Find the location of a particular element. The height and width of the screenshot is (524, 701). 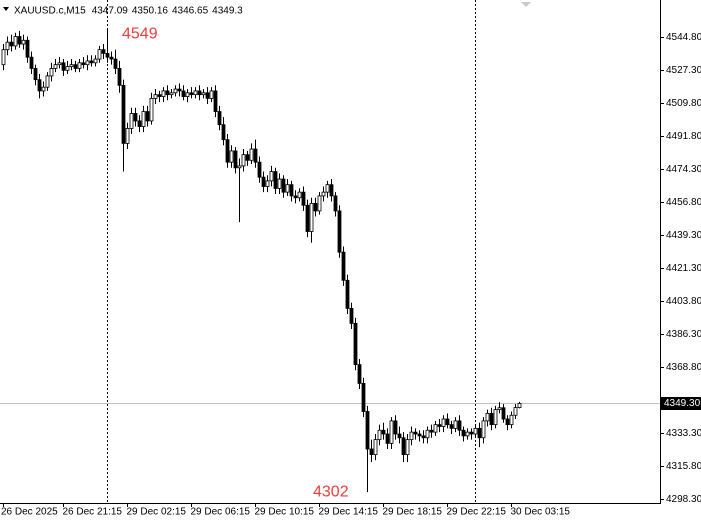

y-tick-label: 4403.80 is located at coordinates (683, 301).